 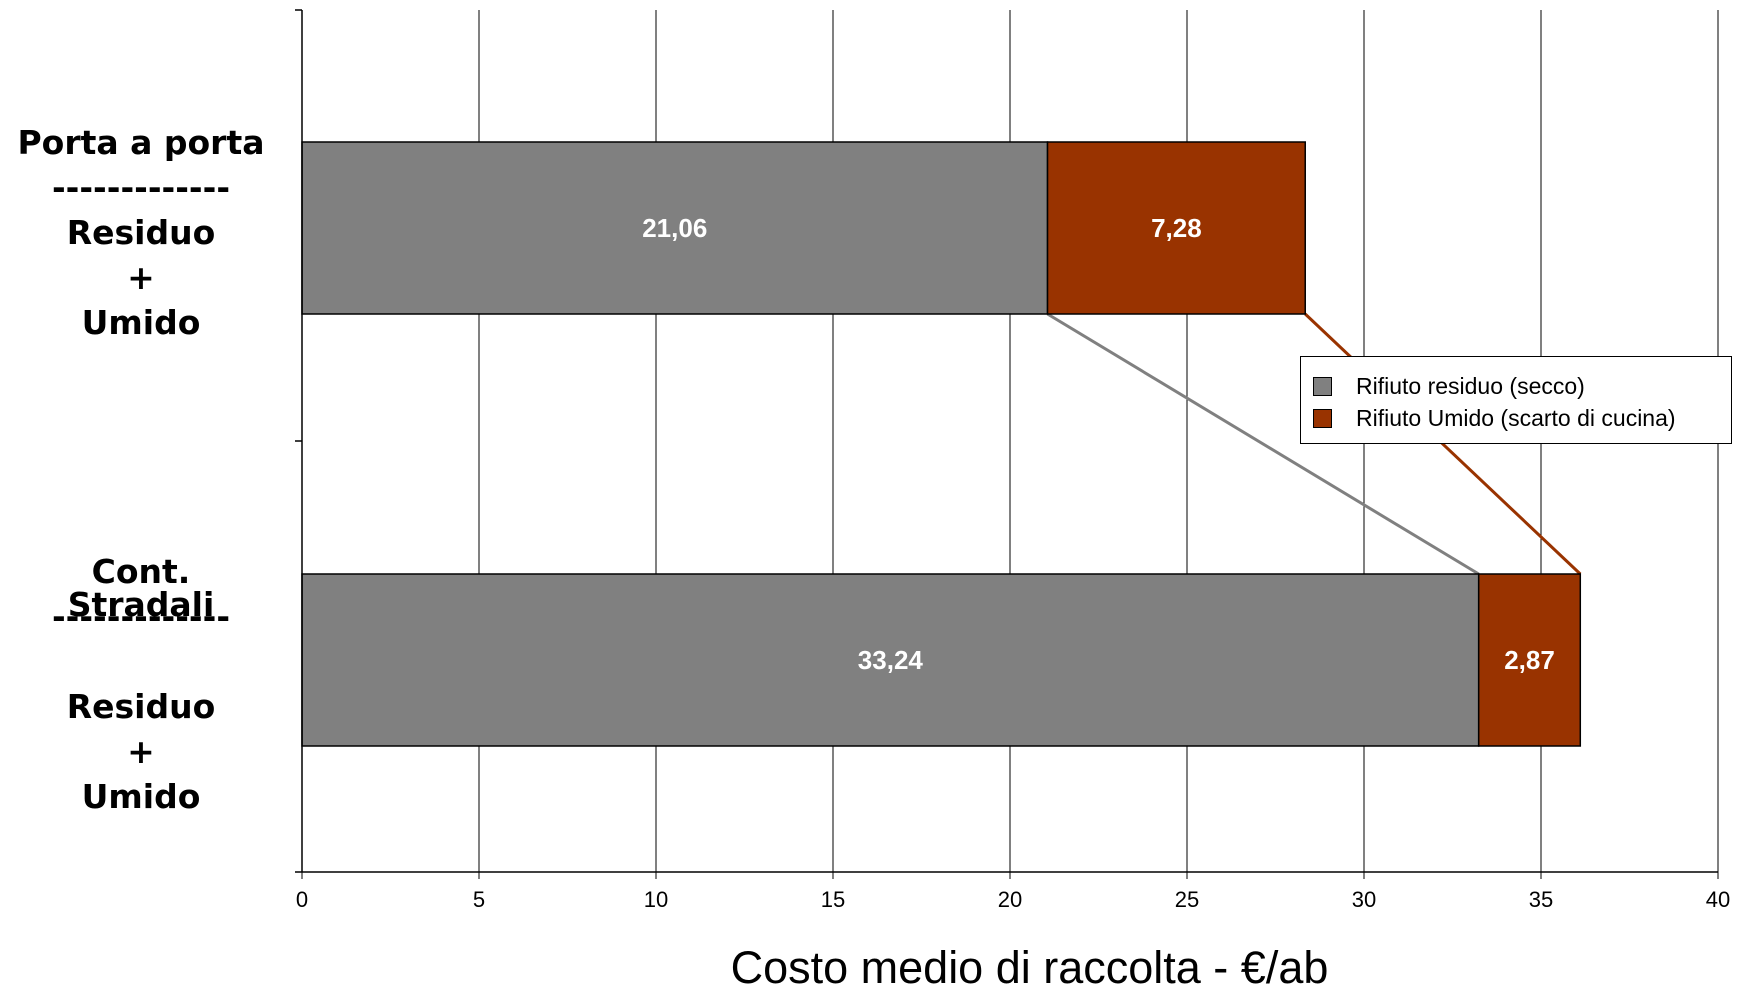 What do you see at coordinates (141, 796) in the screenshot?
I see `category-label-1-line-5: Umido` at bounding box center [141, 796].